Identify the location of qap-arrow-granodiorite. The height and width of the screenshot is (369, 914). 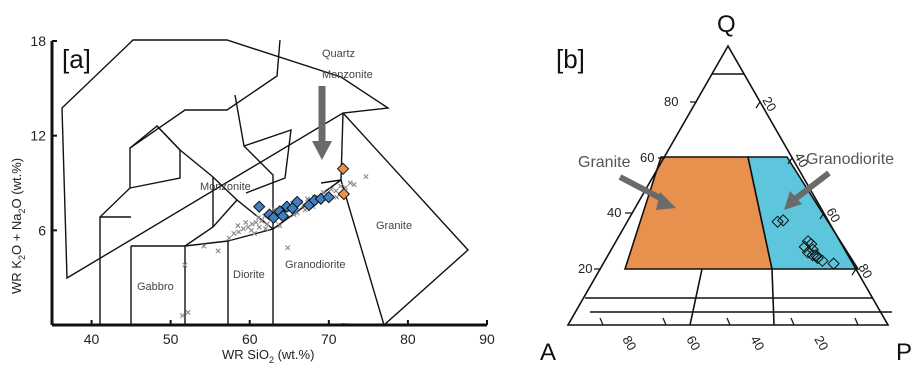
(807, 190).